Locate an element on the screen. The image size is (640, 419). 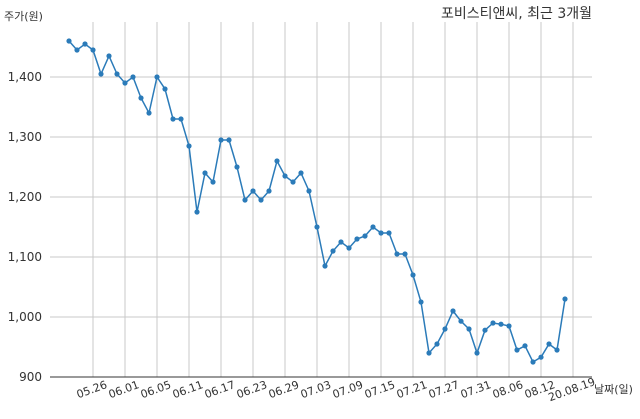
x-tick-label: 07.09 is located at coordinates (348, 389).